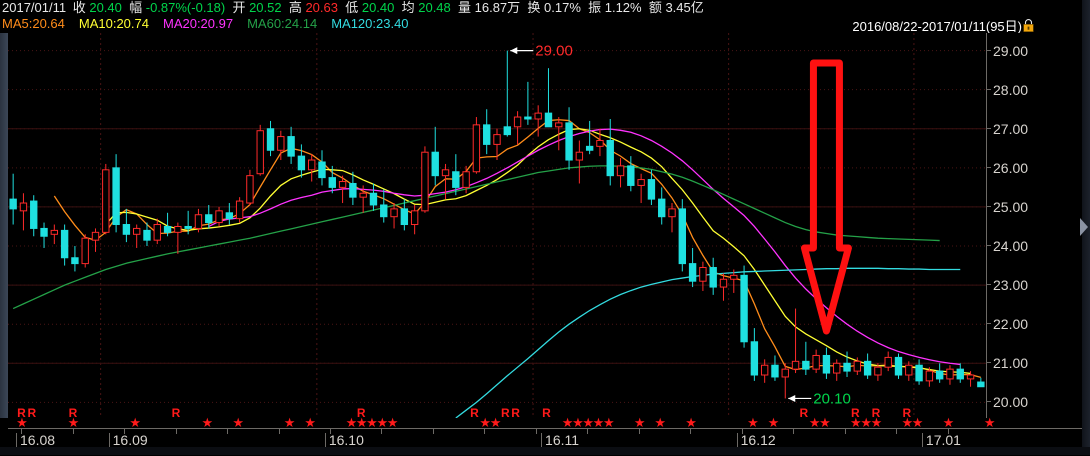 This screenshot has height=456, width=1090. I want to click on date-tick-17.01: 17.01, so click(941, 443).